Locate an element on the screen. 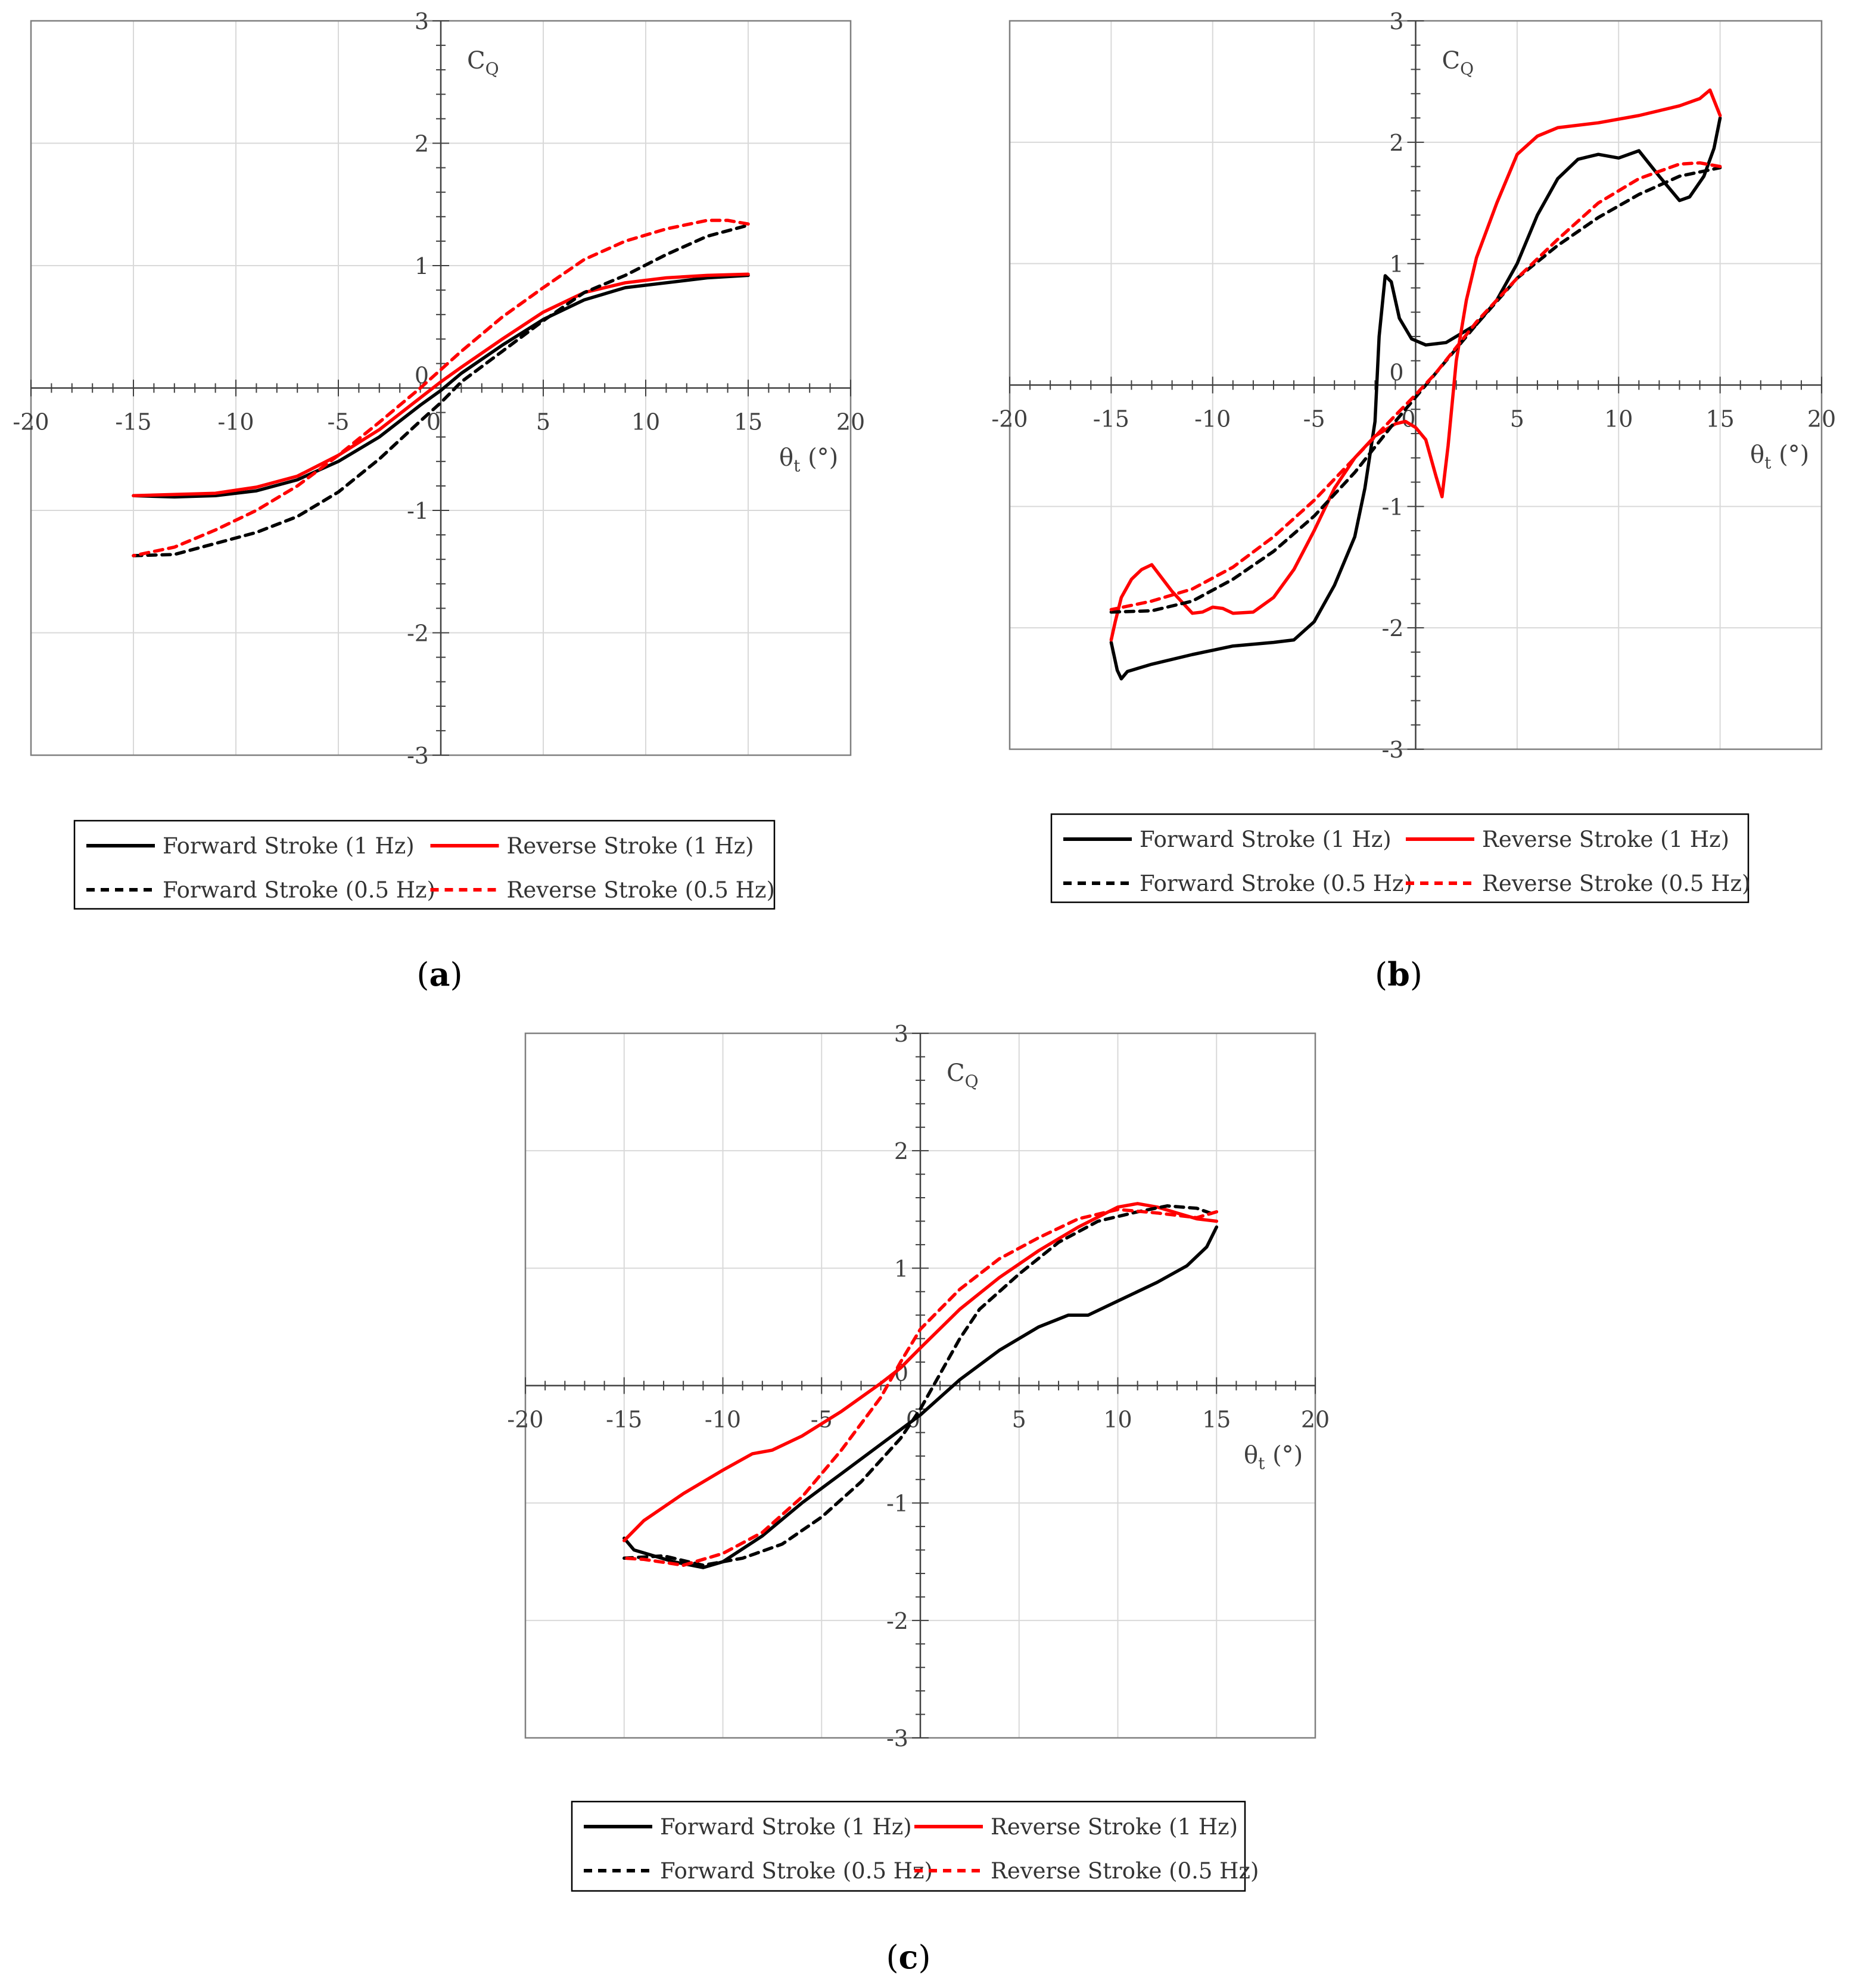  origin-tick-label: 0 is located at coordinates (1396, 373).